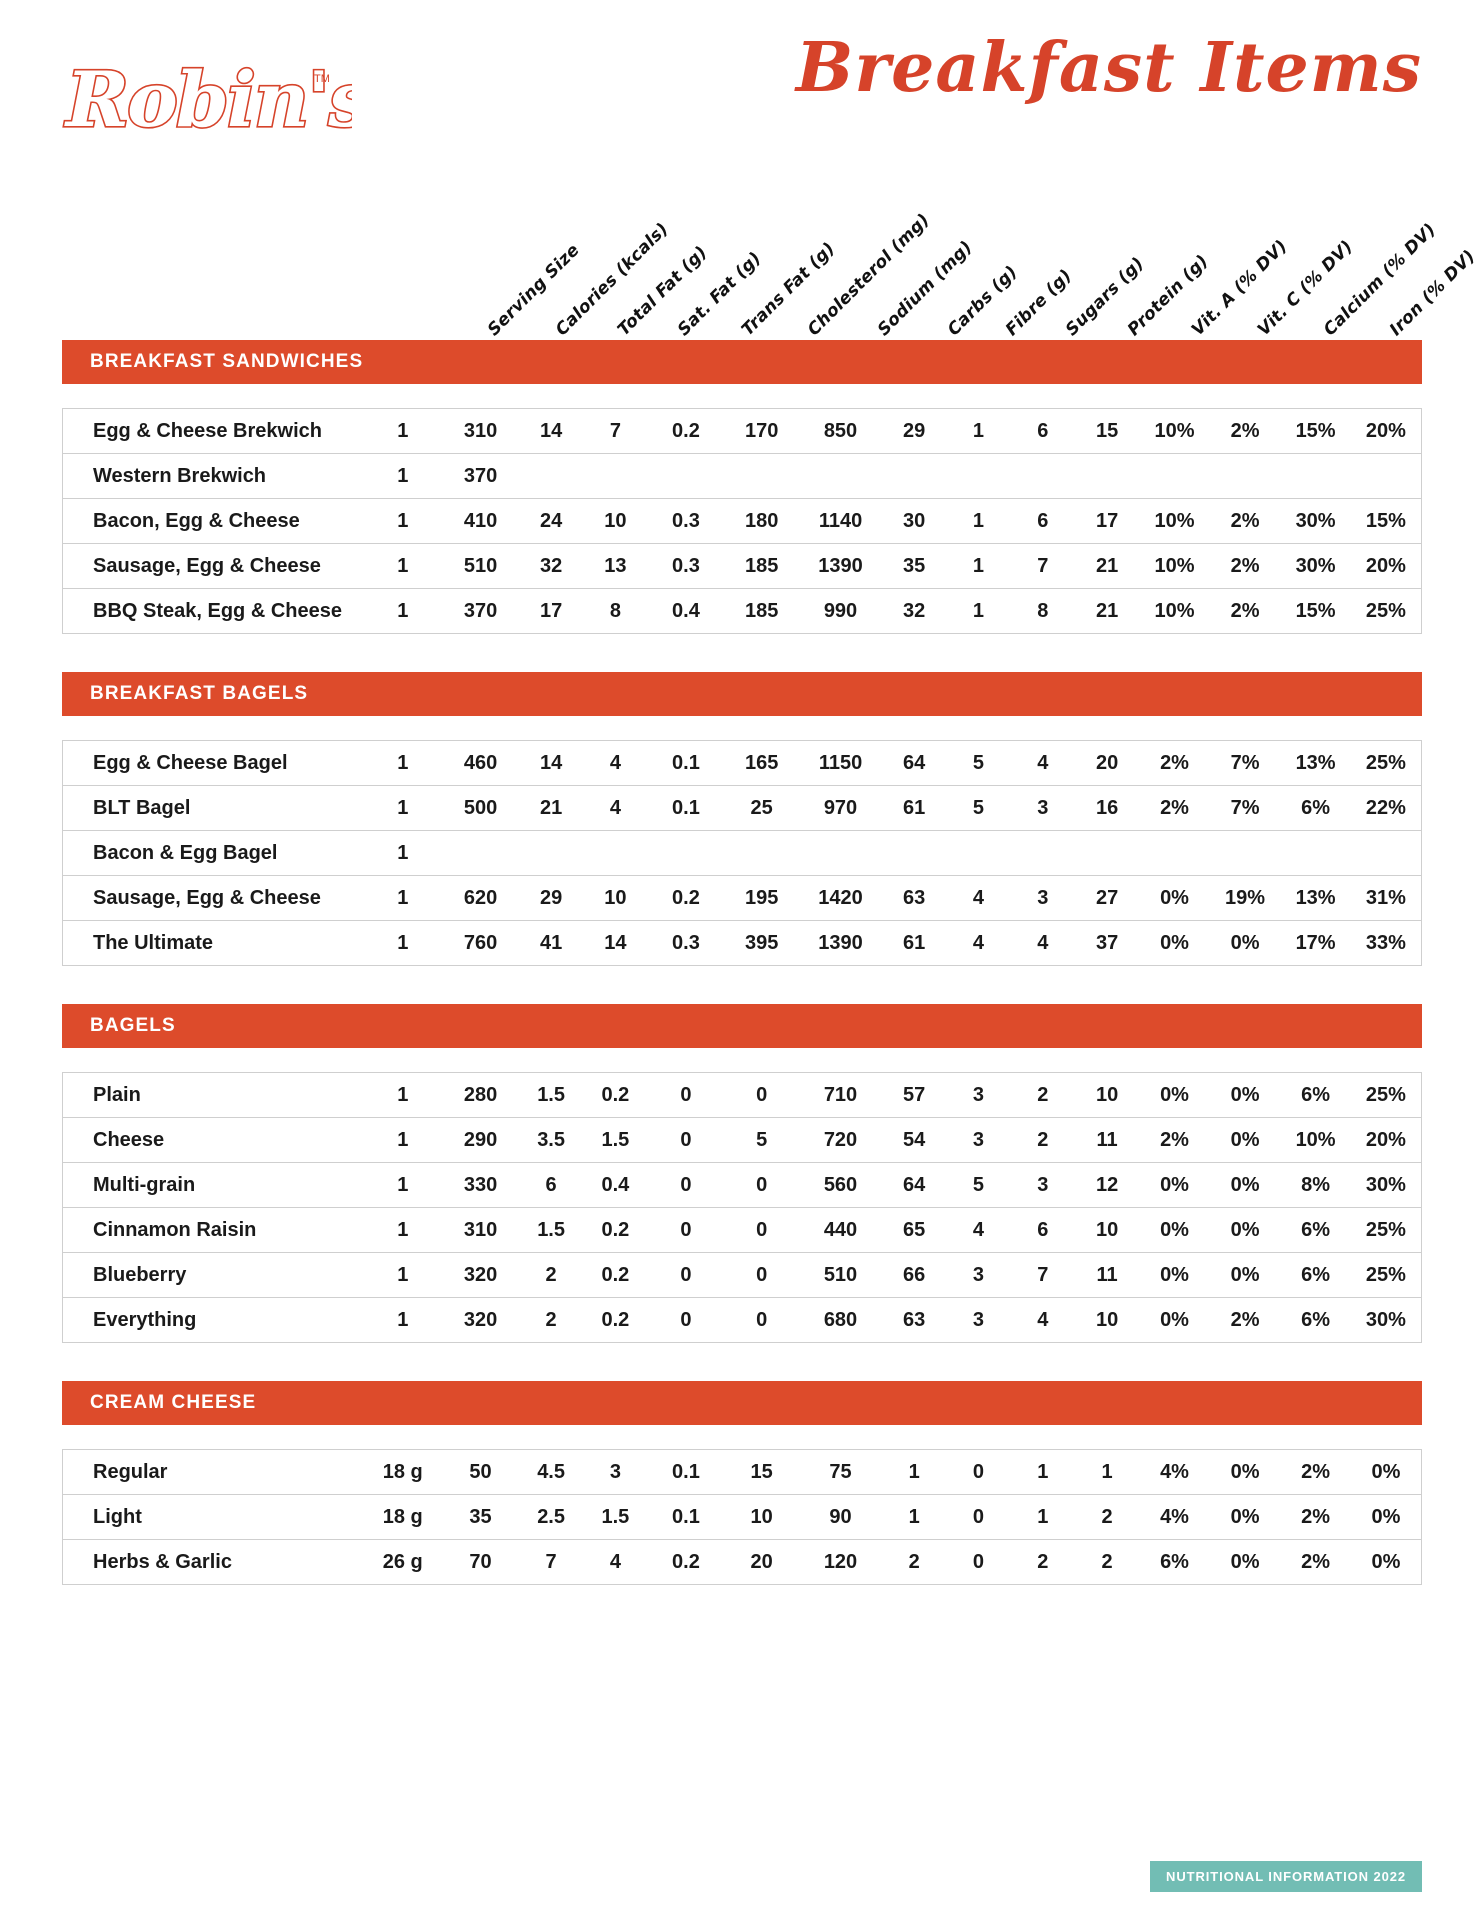 The image size is (1484, 1920). I want to click on cell-calories-kcals: 370, so click(480, 476).